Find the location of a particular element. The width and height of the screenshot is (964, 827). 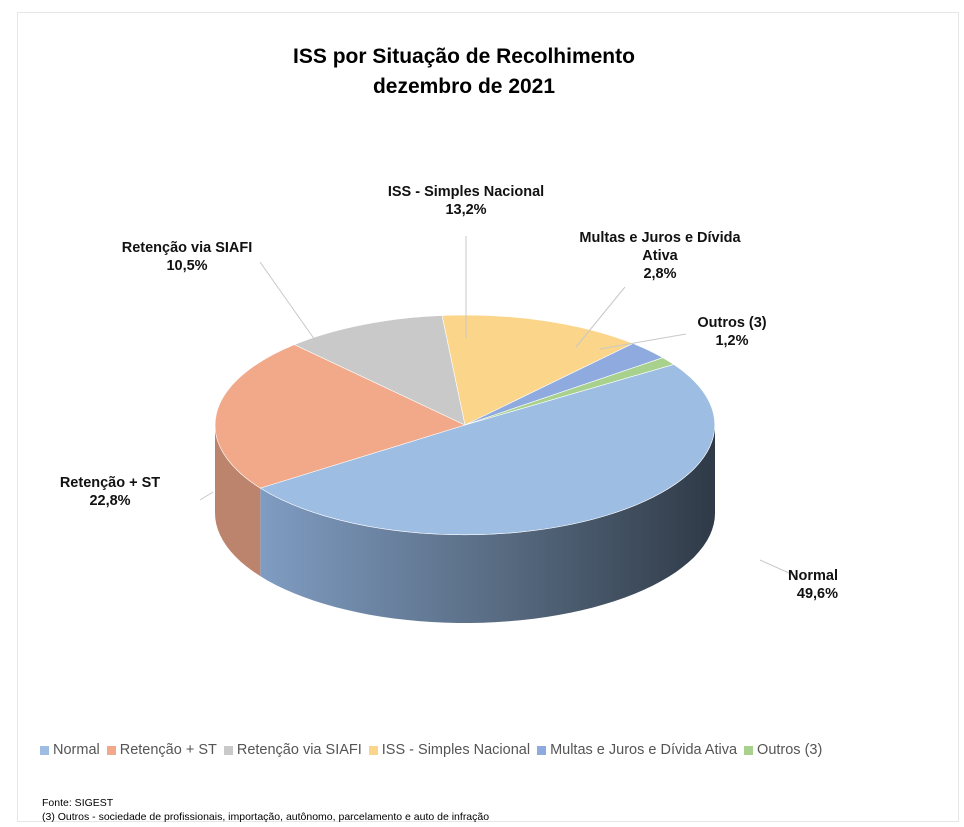

legend-item-4: Multas e Juros e Dívida Ativa is located at coordinates (637, 750).